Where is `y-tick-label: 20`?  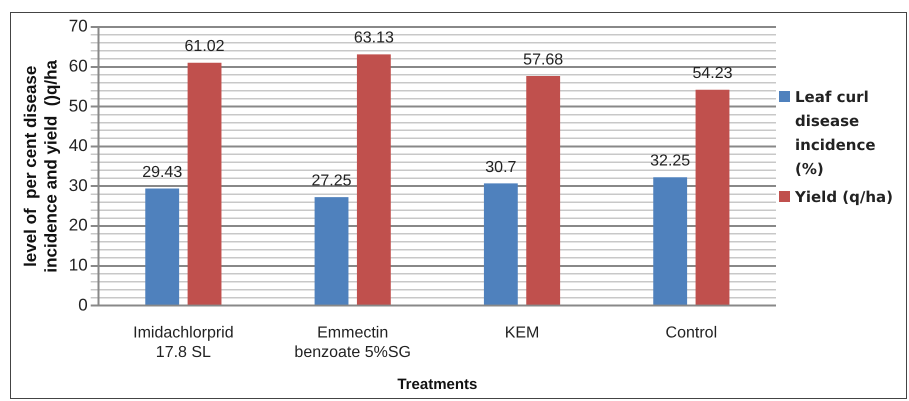 y-tick-label: 20 is located at coordinates (78, 225).